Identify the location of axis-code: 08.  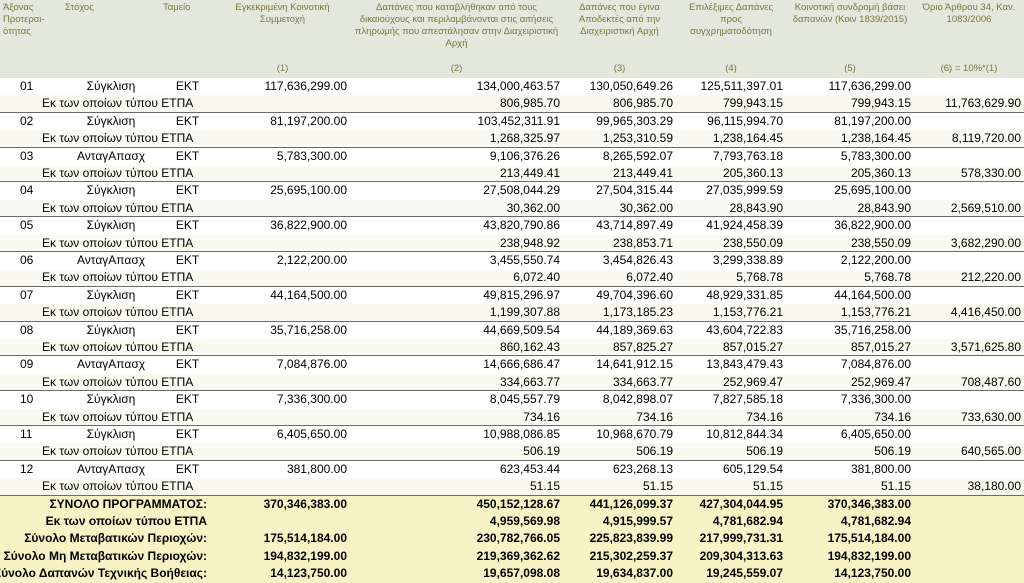
(27, 329).